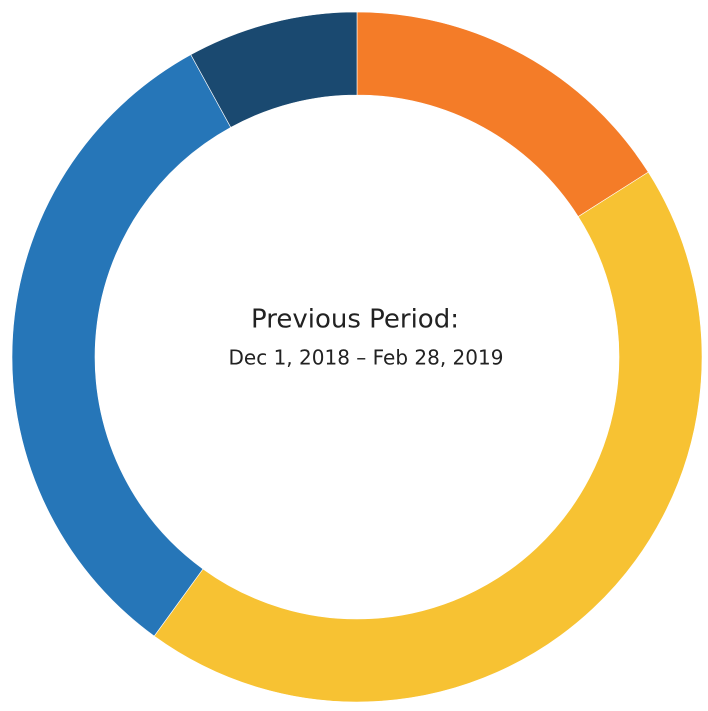 Image resolution: width=708 pixels, height=711 pixels. I want to click on center-subtitle: Dec 1, 2018 – Feb 28, 2019, so click(366, 358).